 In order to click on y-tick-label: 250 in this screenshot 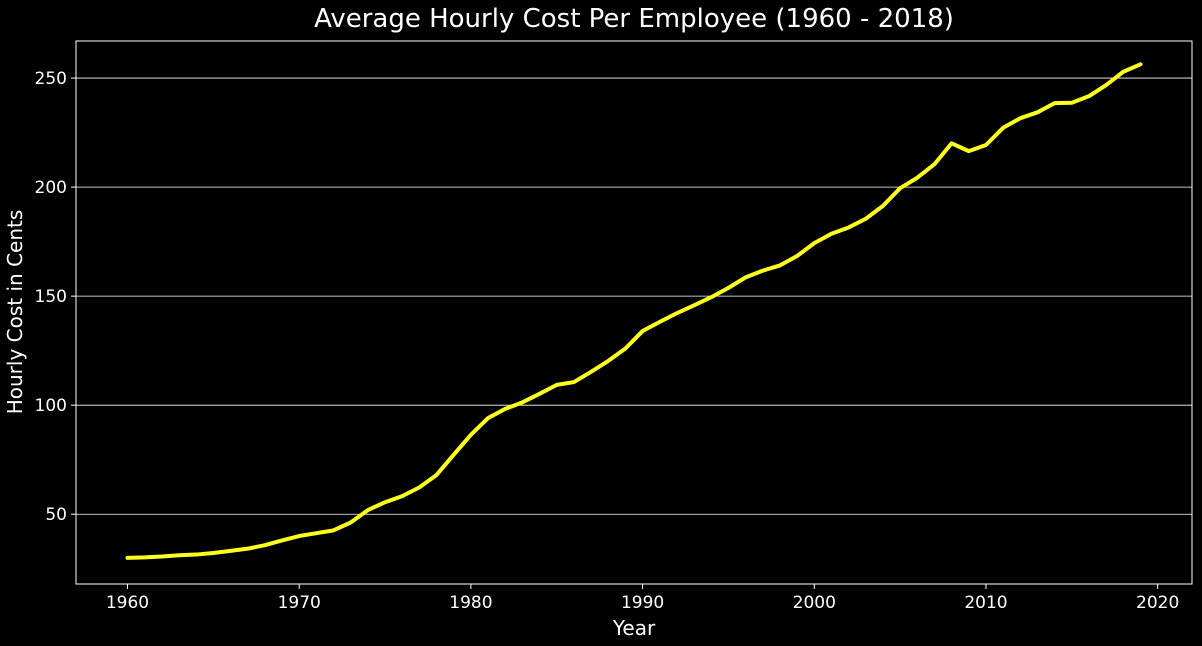, I will do `click(51, 79)`.